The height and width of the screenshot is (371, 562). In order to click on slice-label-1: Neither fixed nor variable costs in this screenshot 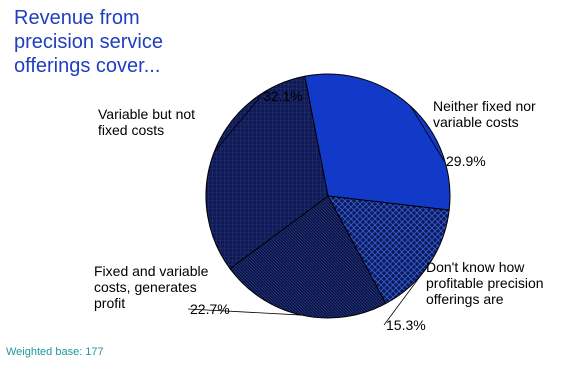, I will do `click(484, 114)`.